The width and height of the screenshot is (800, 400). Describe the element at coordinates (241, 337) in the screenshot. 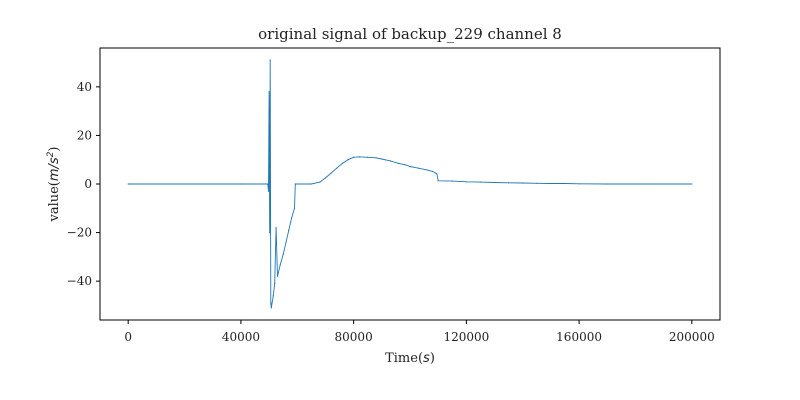

I see `x-tick-label: 40000` at that location.